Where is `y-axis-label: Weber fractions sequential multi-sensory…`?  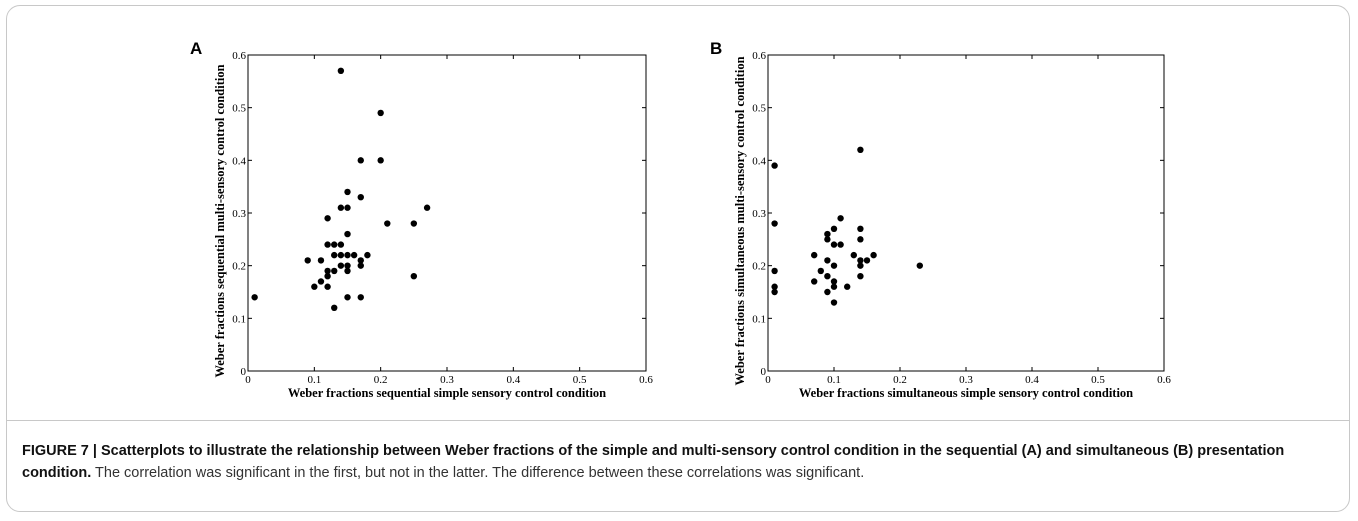 y-axis-label: Weber fractions sequential multi-sensory… is located at coordinates (220, 220).